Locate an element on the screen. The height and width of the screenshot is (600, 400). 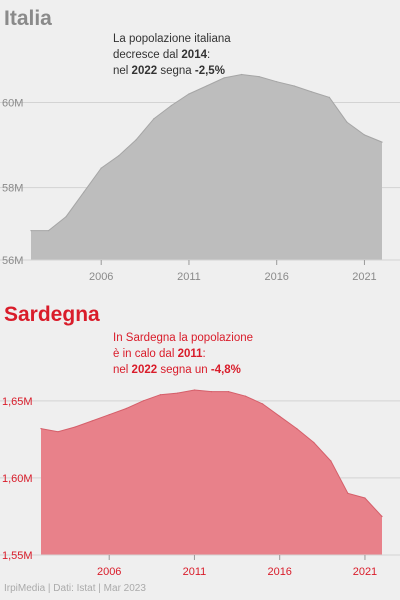
annotation-line: decresce dal 2014: is located at coordinates (172, 55).